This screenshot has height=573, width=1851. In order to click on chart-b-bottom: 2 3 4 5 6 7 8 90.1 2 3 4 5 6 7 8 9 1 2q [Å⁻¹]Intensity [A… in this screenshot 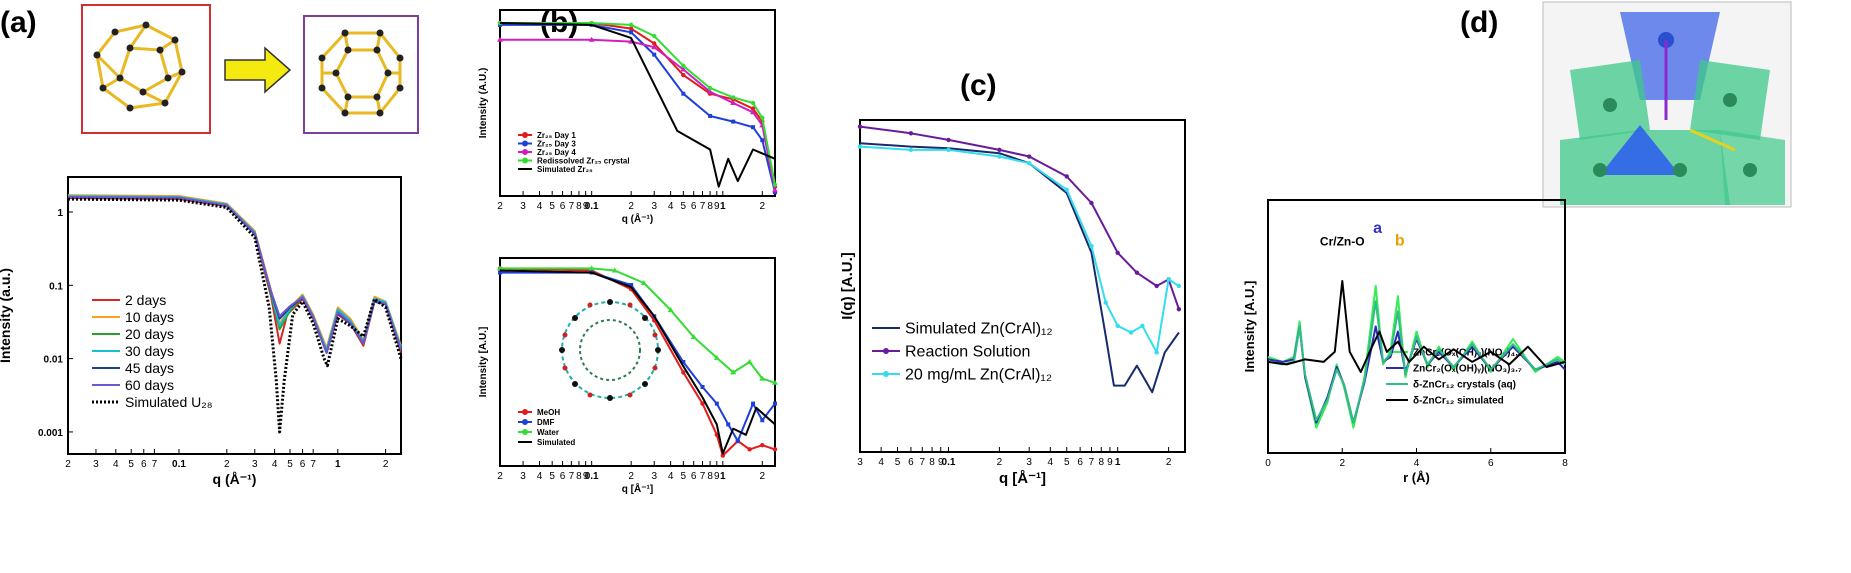, I will do `click(628, 376)`.